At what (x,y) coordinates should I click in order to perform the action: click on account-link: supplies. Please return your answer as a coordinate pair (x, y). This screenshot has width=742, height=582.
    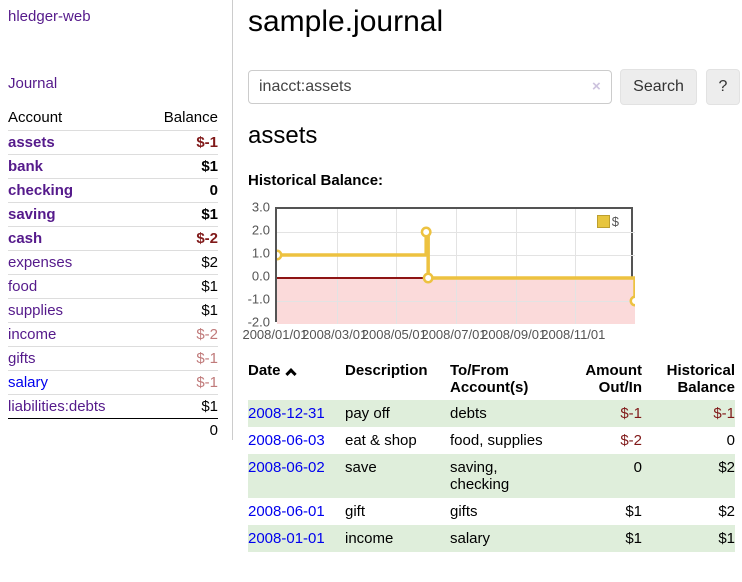
    Looking at the image, I should click on (36, 310).